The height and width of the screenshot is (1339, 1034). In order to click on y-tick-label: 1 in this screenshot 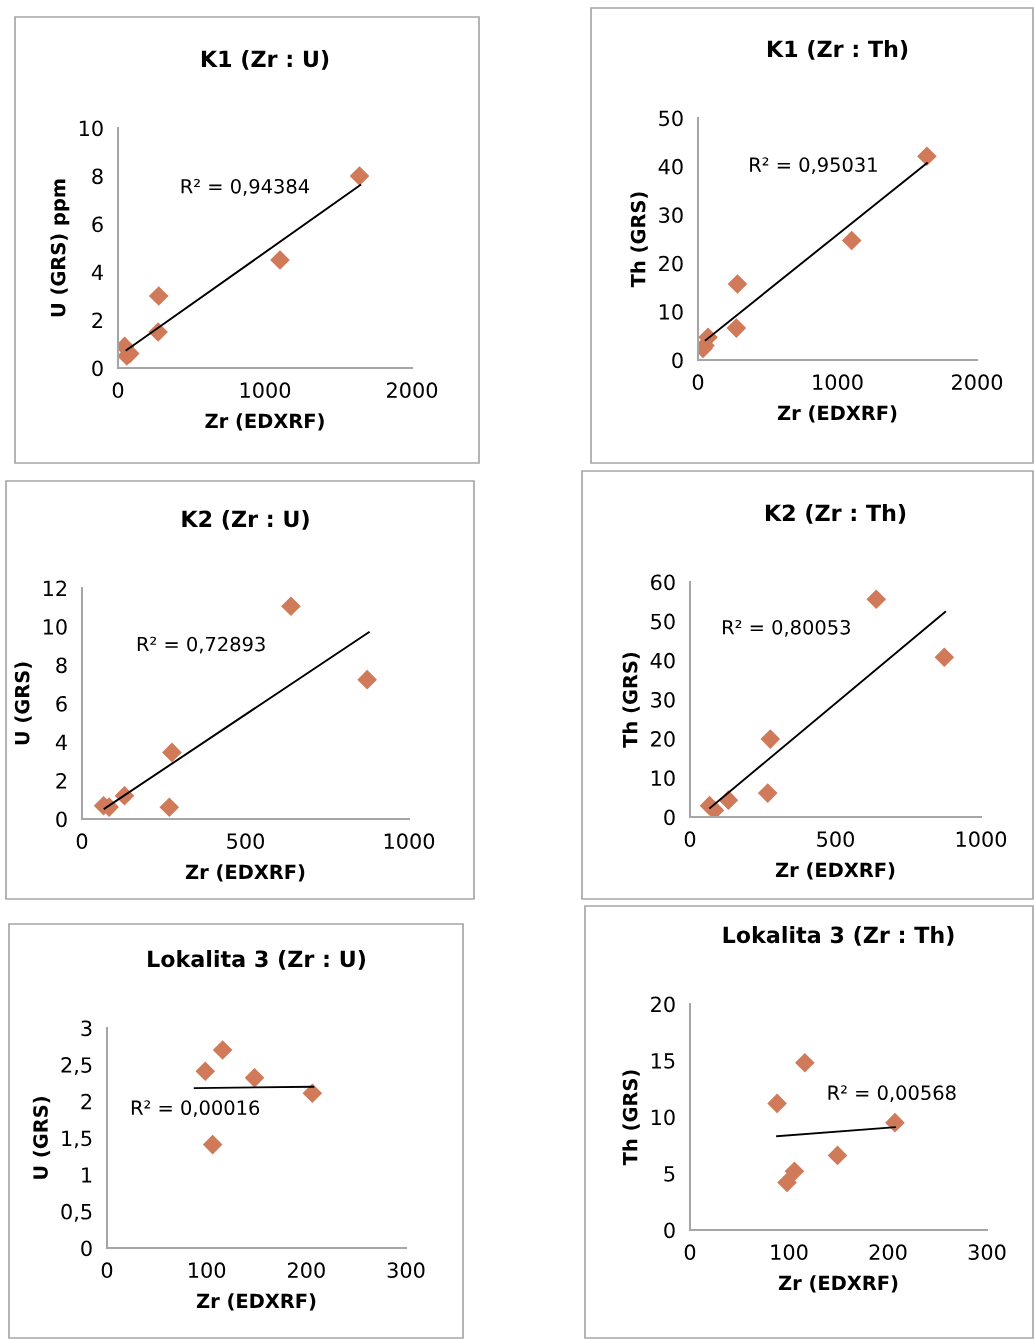, I will do `click(87, 1175)`.